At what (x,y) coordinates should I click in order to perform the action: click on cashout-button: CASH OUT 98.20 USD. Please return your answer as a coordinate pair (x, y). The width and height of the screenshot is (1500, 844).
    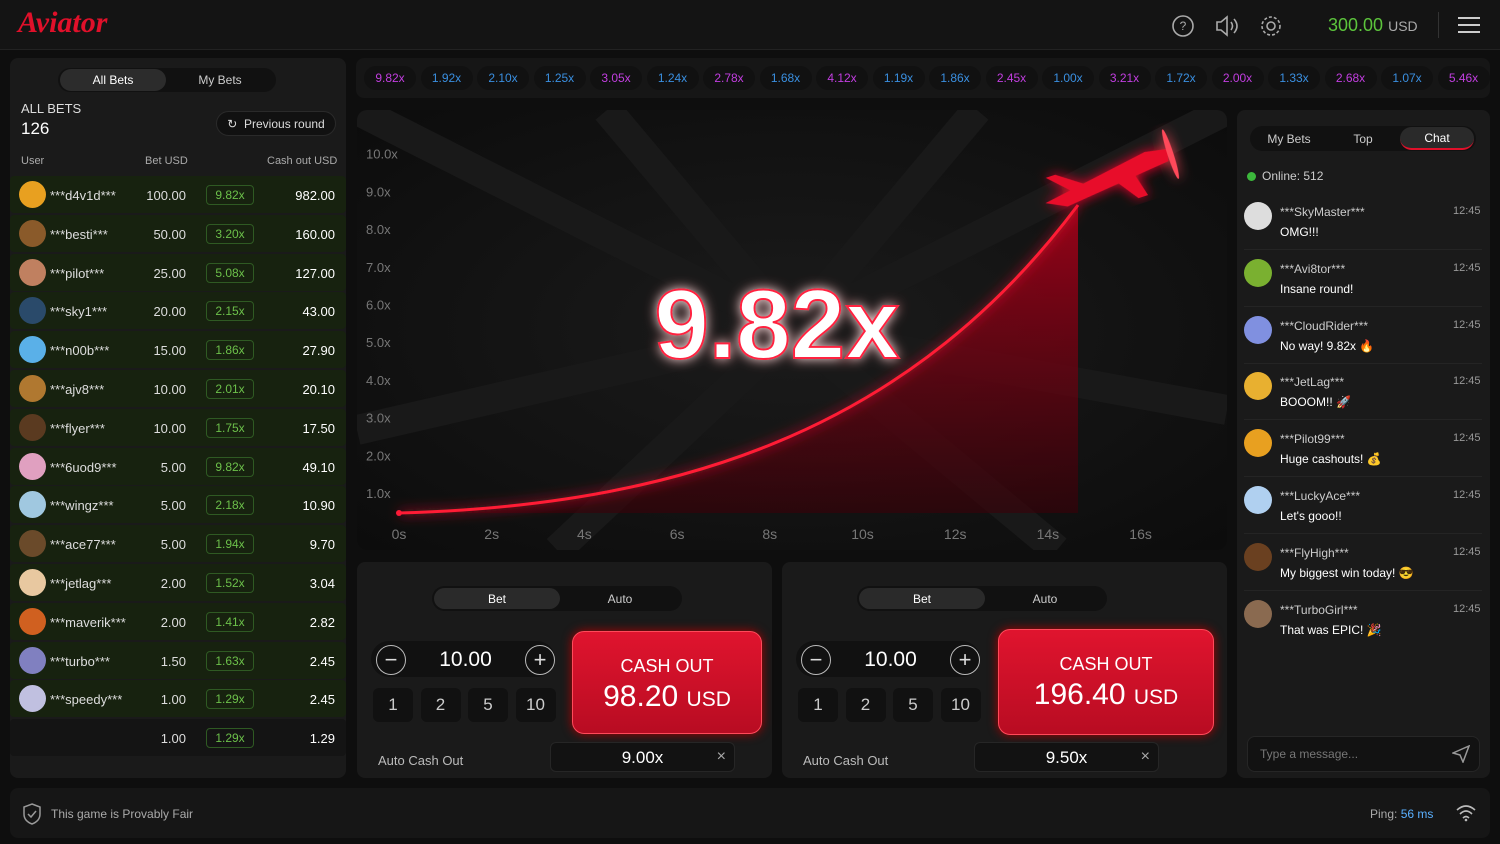
    Looking at the image, I should click on (667, 682).